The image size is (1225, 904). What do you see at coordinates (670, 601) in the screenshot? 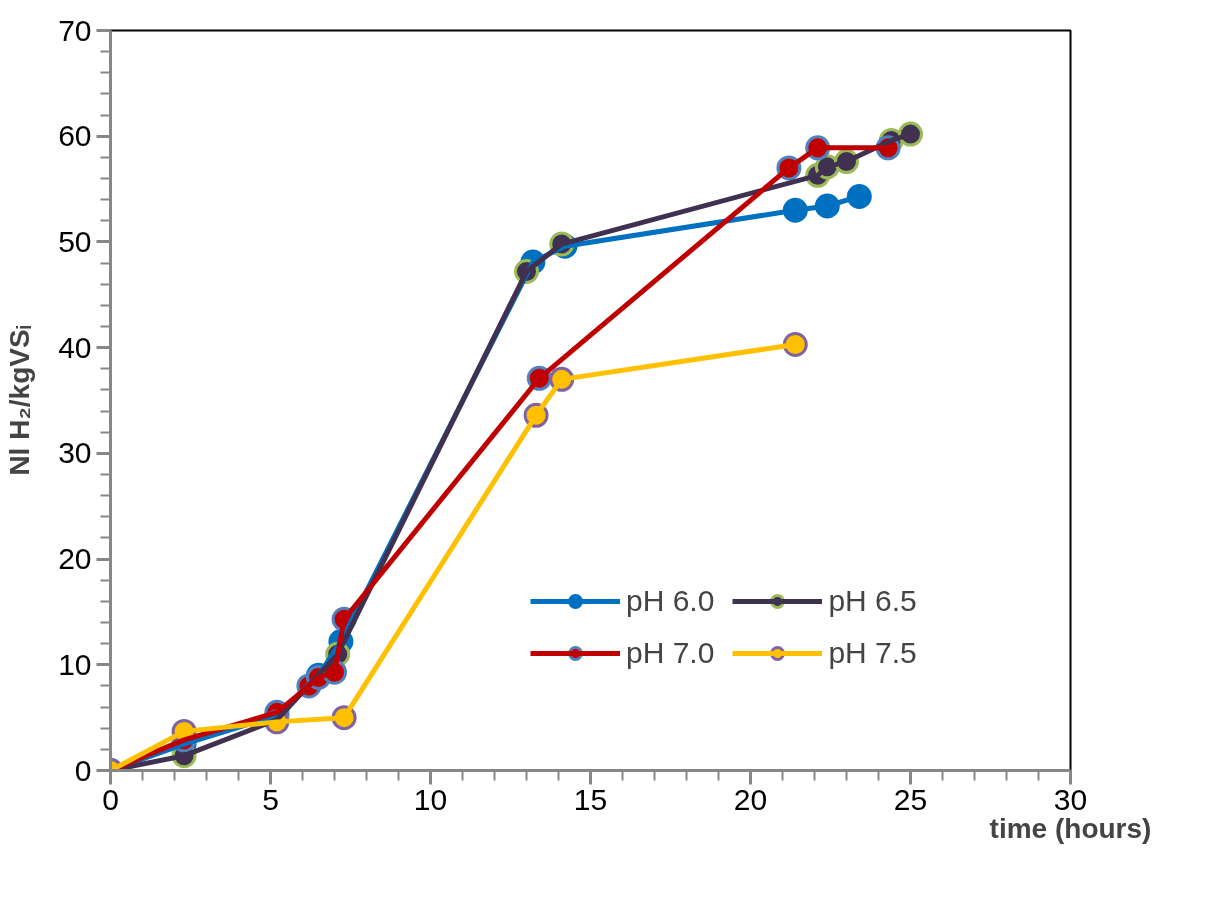
I see `legend-label: pH 6.0` at bounding box center [670, 601].